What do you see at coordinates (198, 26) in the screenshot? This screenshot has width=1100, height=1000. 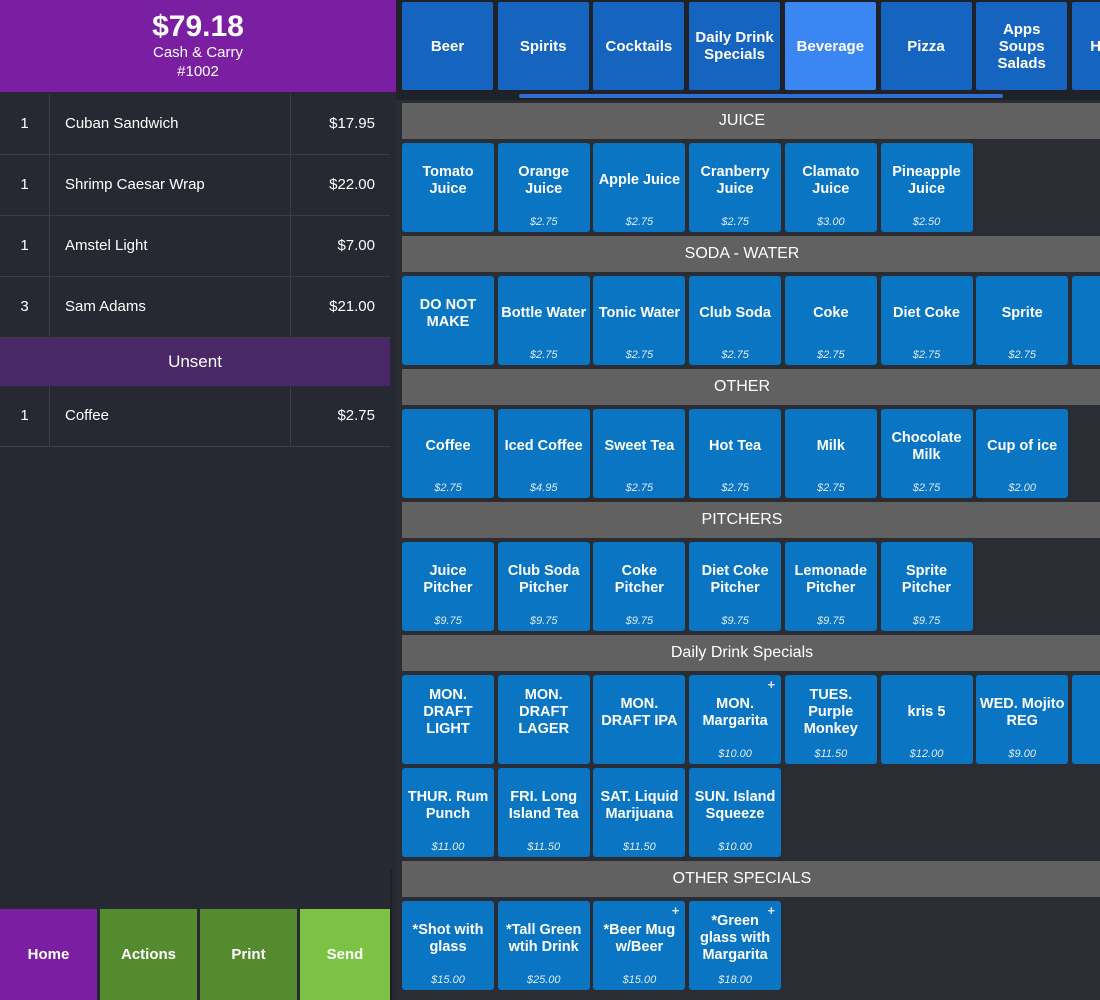 I see `order-total: $79.18` at bounding box center [198, 26].